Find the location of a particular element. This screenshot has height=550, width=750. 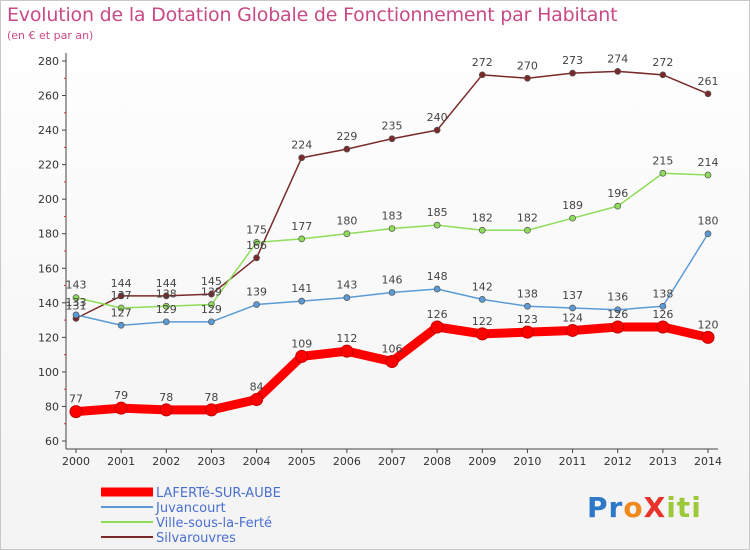

data-label-1-4: 139 is located at coordinates (256, 292).